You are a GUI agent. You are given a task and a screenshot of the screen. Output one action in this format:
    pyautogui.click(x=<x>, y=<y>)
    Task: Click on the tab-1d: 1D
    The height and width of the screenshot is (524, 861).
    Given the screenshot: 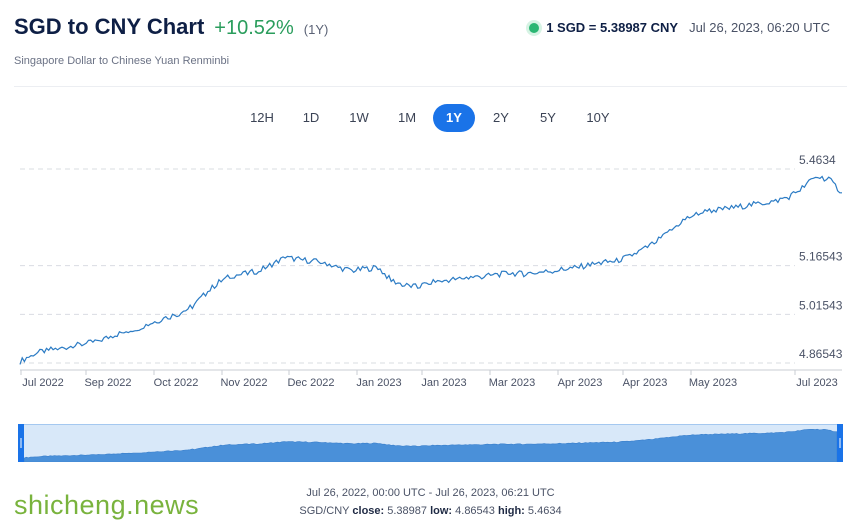 What is the action you would take?
    pyautogui.click(x=311, y=117)
    